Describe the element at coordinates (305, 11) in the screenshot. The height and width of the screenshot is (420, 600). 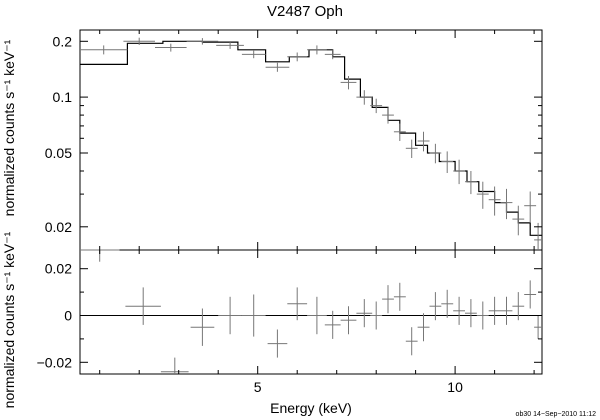
I see `chart-title: V2487 Oph` at that location.